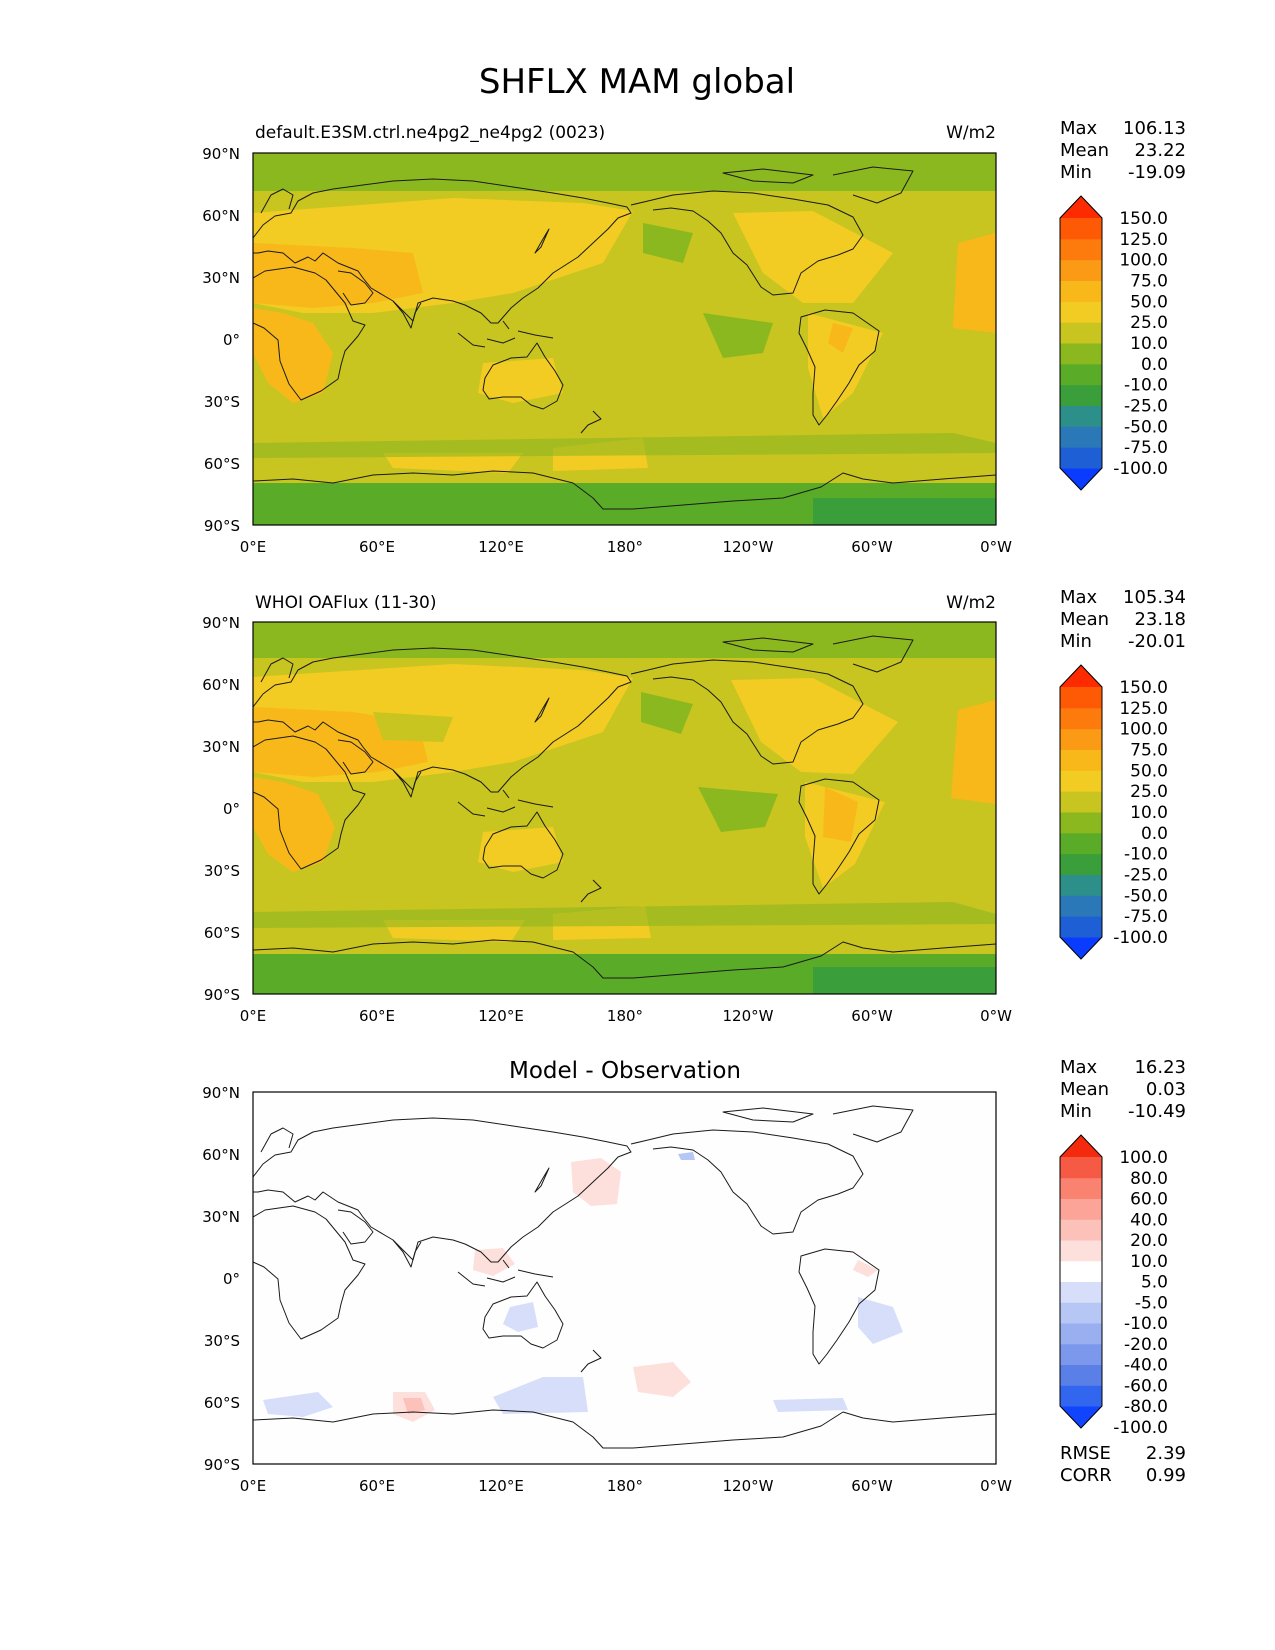 Image resolution: width=1275 pixels, height=1650 pixels. Describe the element at coordinates (1146, 1345) in the screenshot. I see `colorbar-tick-label: -20.0` at that location.